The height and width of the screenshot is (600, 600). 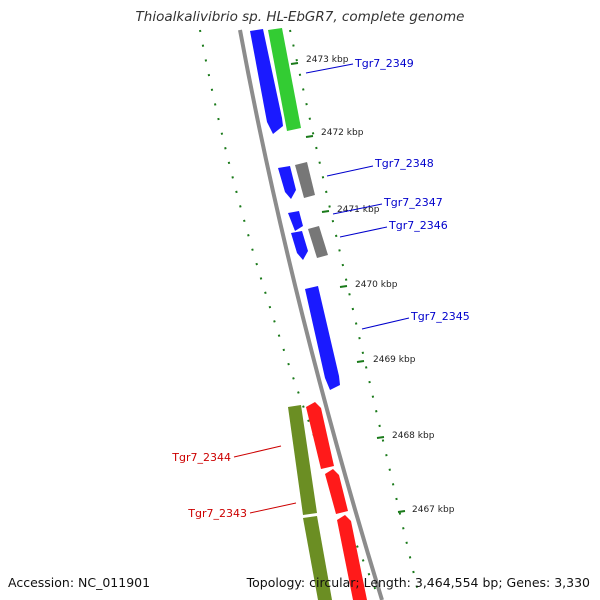 I want to click on gene-label-tgr7-2347: Tgr7_2347, so click(x=413, y=202).